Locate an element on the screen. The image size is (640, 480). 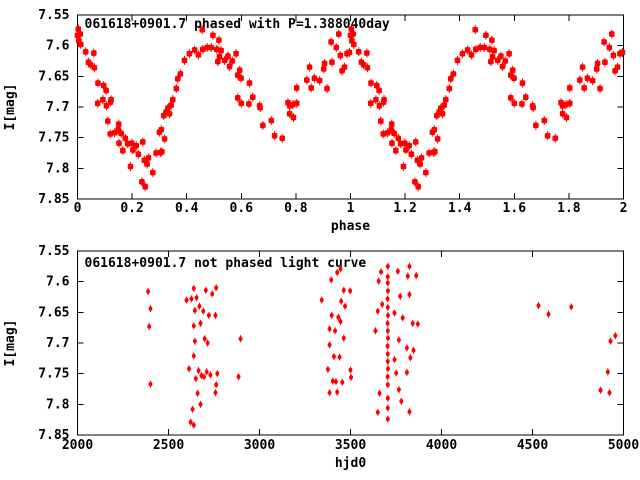
x-axis-label: hjd0 is located at coordinates (350, 463).